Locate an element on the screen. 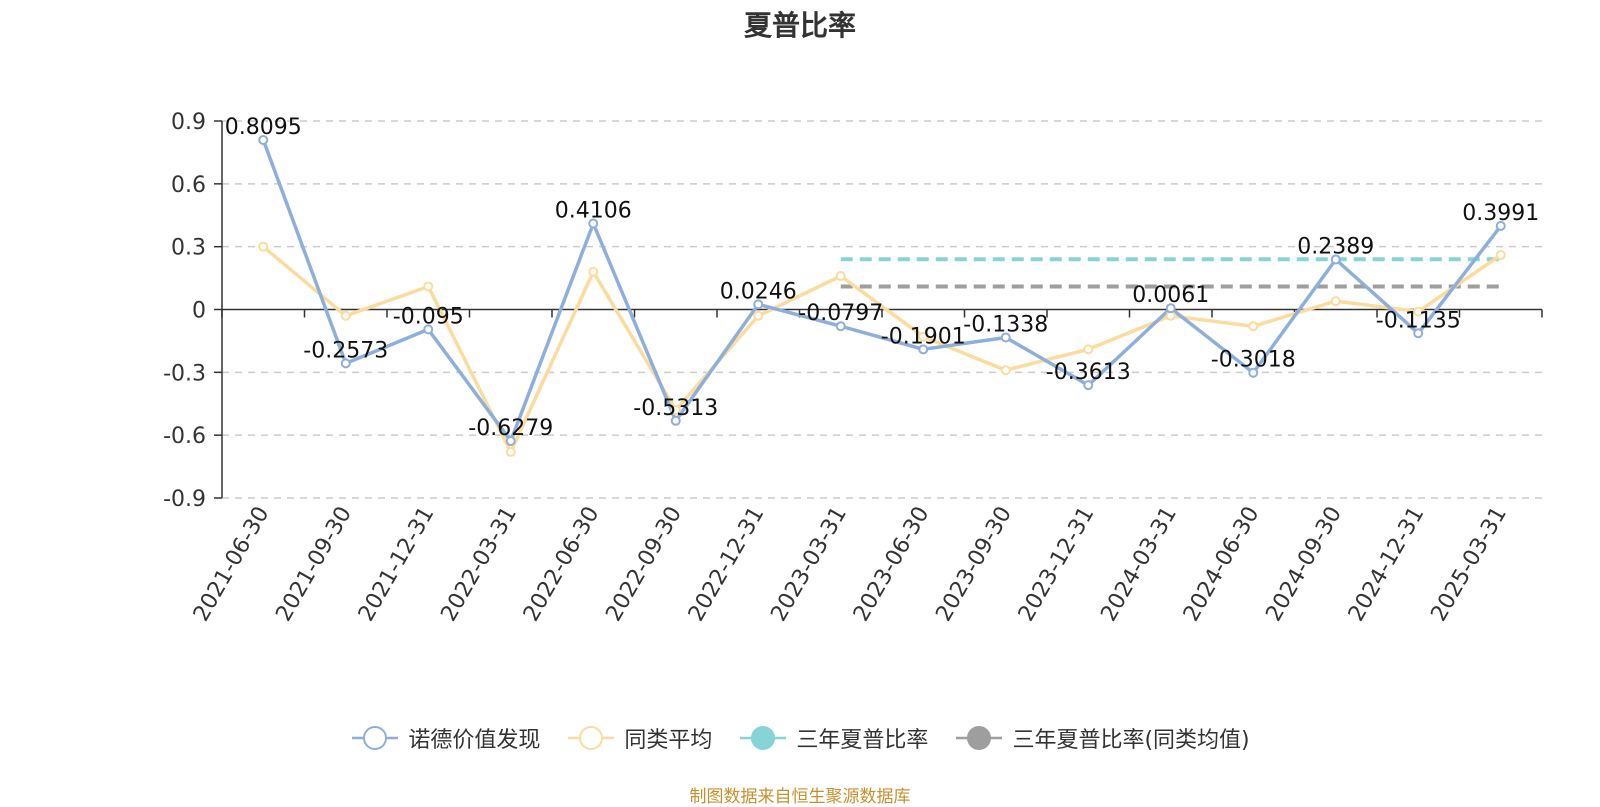  data-label: 0.8095 is located at coordinates (263, 127).